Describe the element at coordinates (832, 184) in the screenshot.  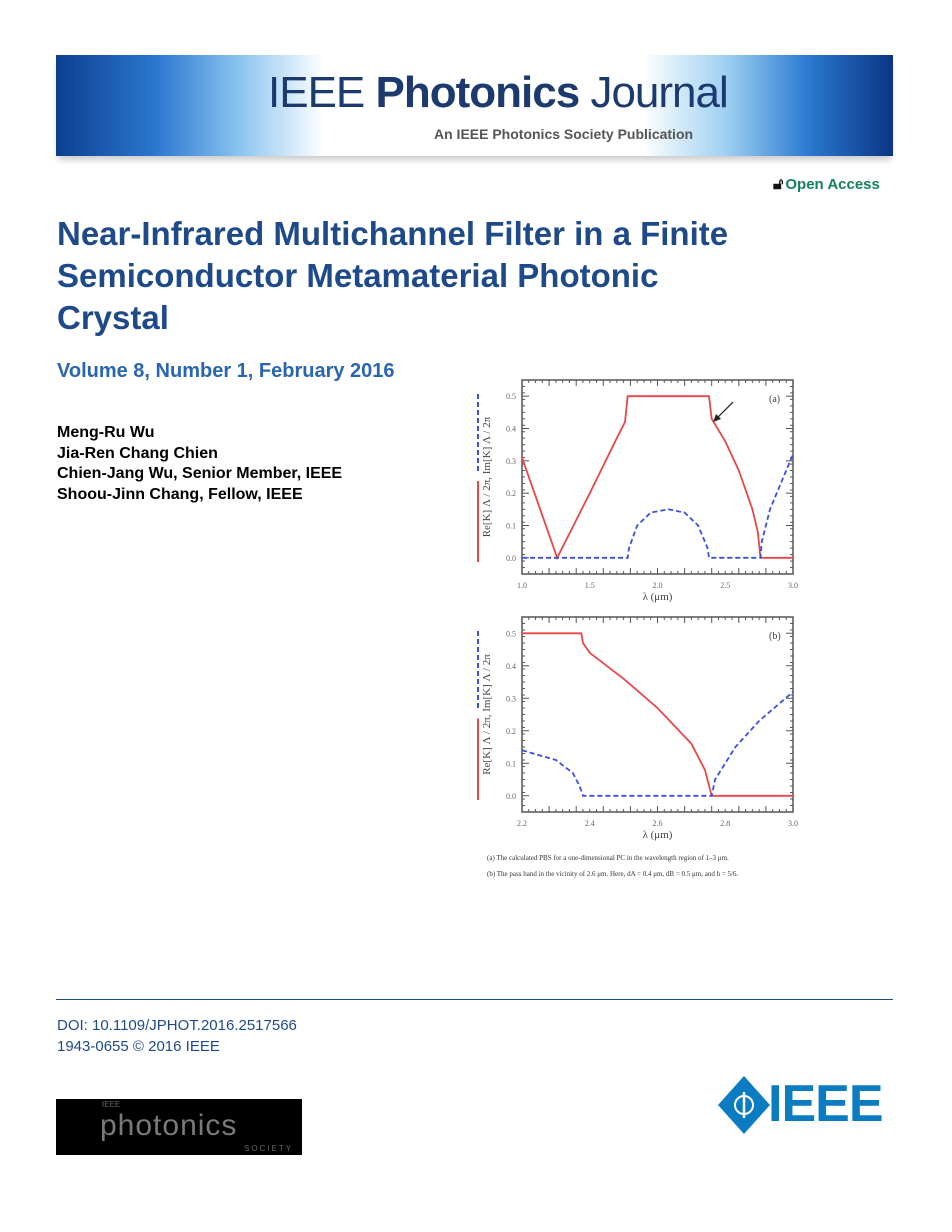
I see `open-access-label: Open Access` at that location.